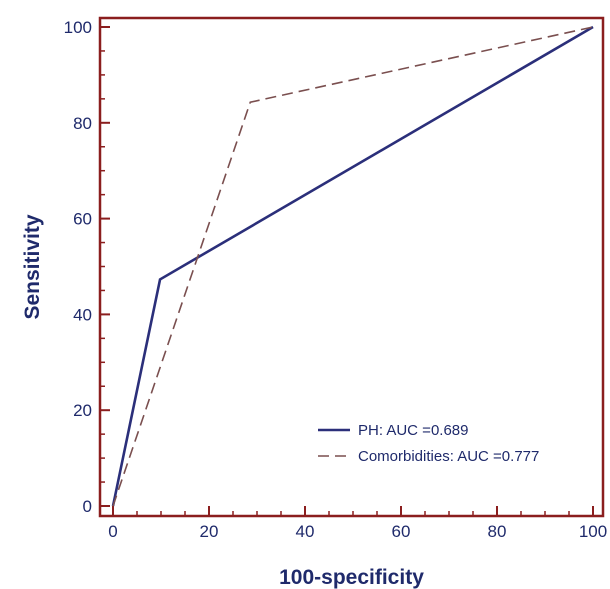 This screenshot has width=610, height=589. Describe the element at coordinates (87, 506) in the screenshot. I see `y-tick-label: 0` at that location.